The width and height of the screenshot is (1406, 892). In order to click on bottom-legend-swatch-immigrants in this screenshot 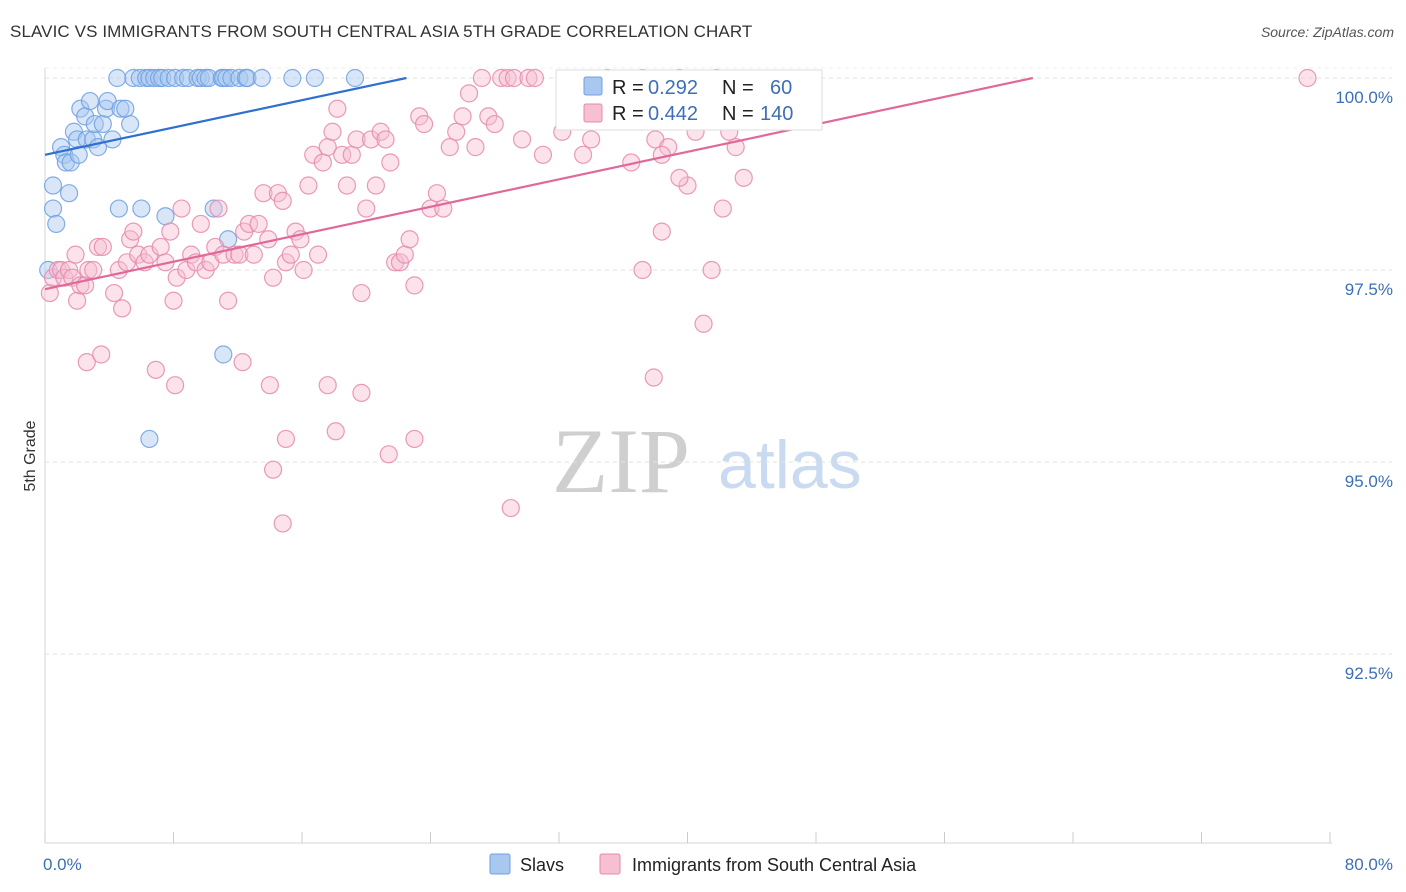, I will do `click(610, 864)`.